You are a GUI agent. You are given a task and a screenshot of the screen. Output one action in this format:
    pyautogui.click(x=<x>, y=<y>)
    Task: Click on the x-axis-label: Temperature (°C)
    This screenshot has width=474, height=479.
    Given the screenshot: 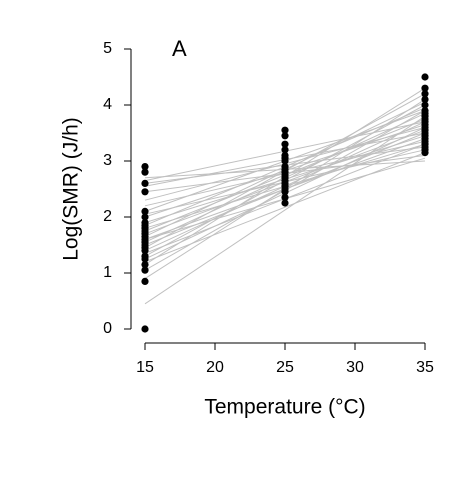 What is the action you would take?
    pyautogui.click(x=284, y=407)
    